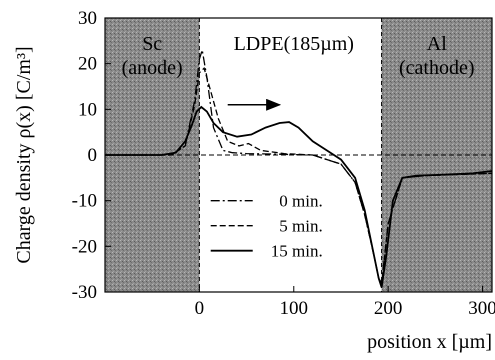 This screenshot has height=360, width=495. I want to click on y-tick-label: 0, so click(93, 155).